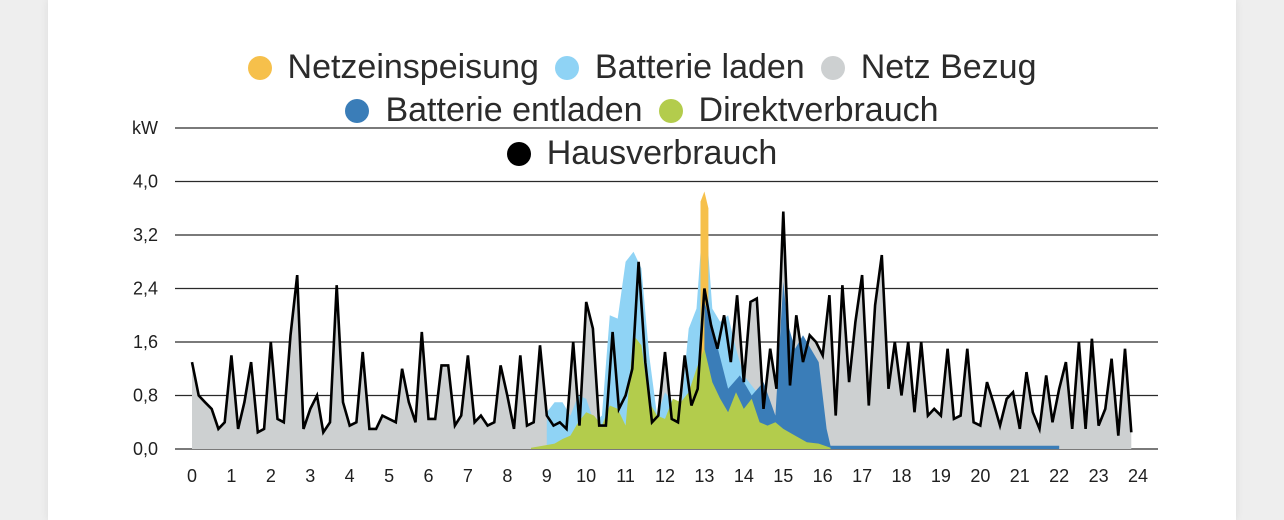  What do you see at coordinates (901, 476) in the screenshot?
I see `x-tick-label: 18` at bounding box center [901, 476].